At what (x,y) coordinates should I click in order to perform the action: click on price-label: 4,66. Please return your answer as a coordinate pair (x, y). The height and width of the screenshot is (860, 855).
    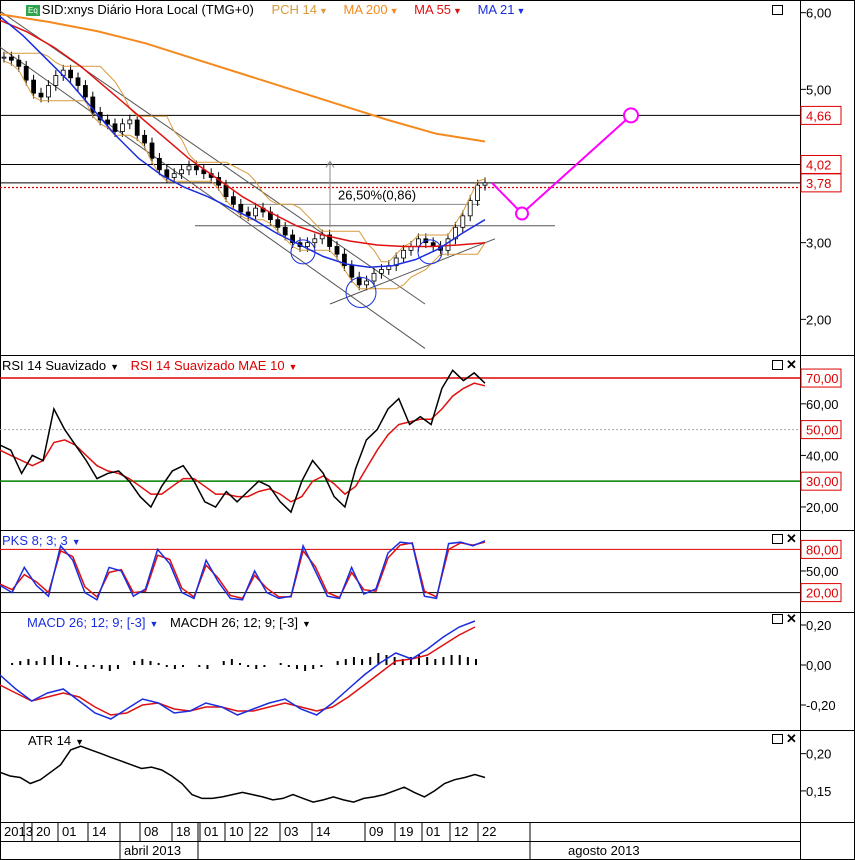
    Looking at the image, I should click on (818, 115).